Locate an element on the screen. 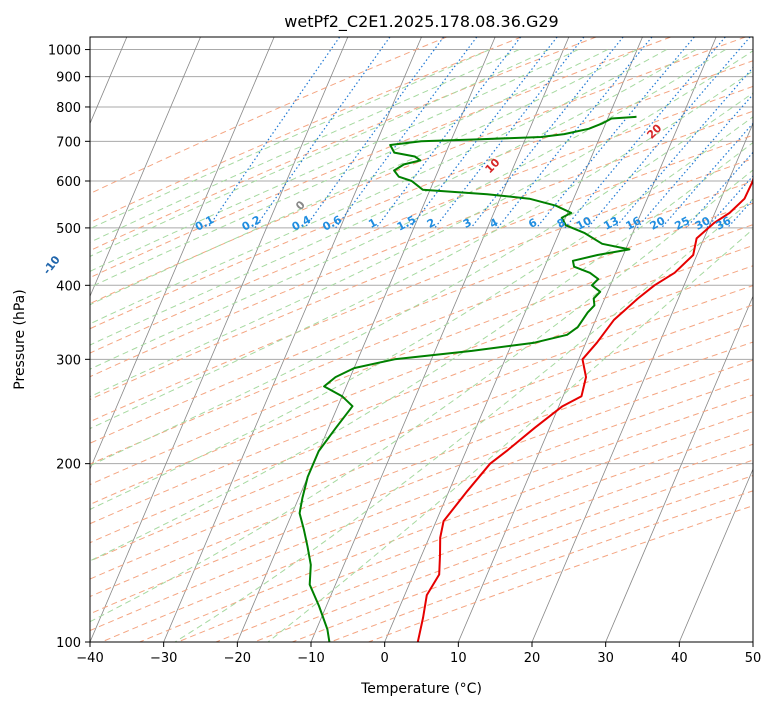  x-tick-label: −20 is located at coordinates (237, 658).